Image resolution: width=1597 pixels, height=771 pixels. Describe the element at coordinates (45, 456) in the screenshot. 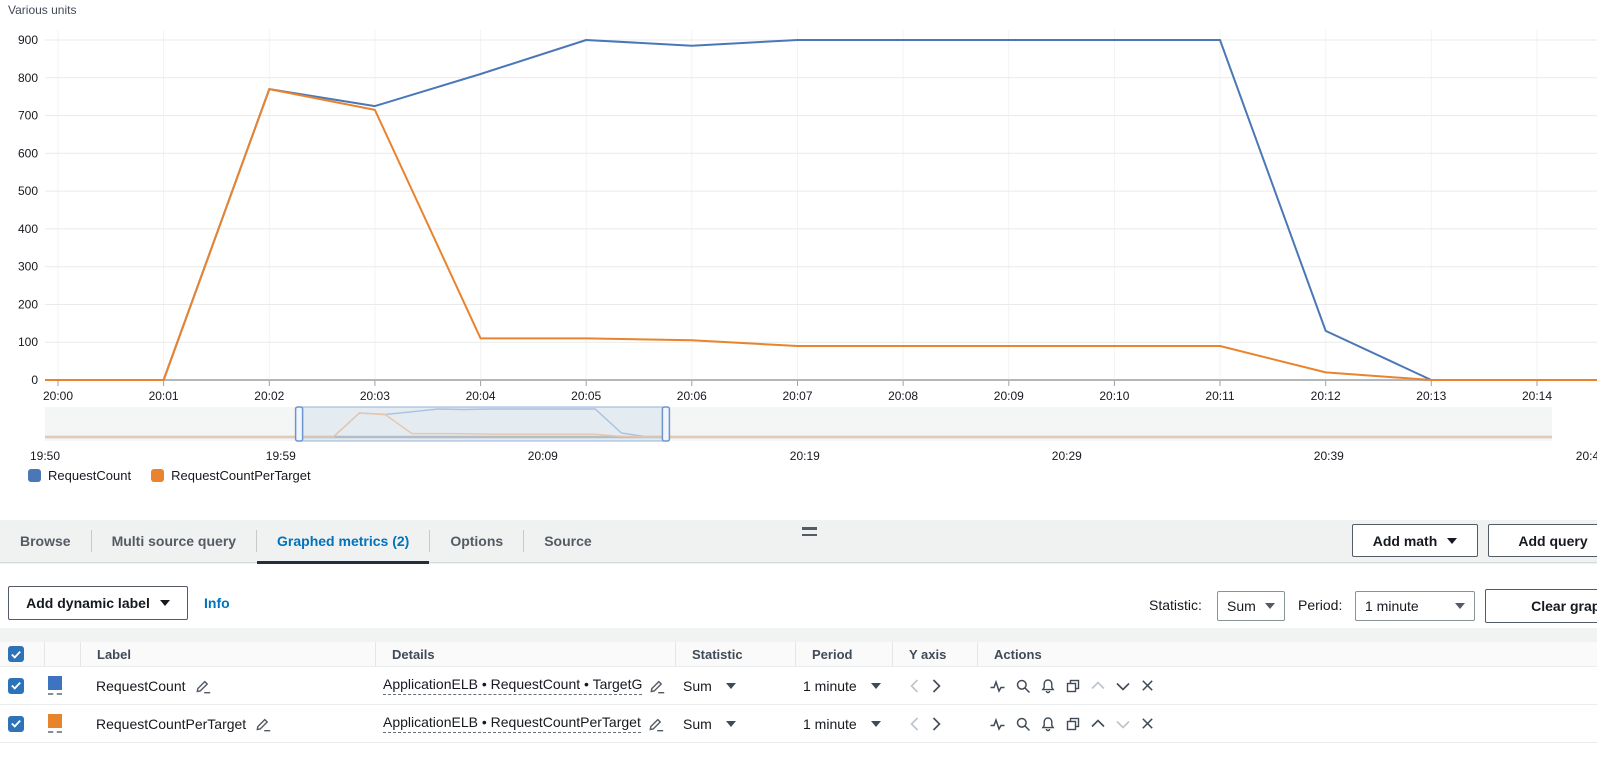

I see `svg-text: 19:50` at that location.